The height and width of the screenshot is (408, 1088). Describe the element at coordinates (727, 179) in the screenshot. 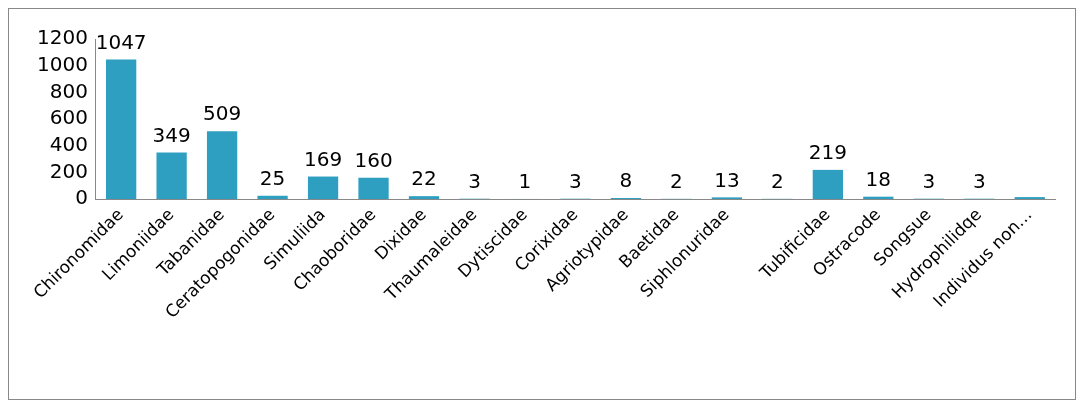

I see `data-label: 13` at that location.